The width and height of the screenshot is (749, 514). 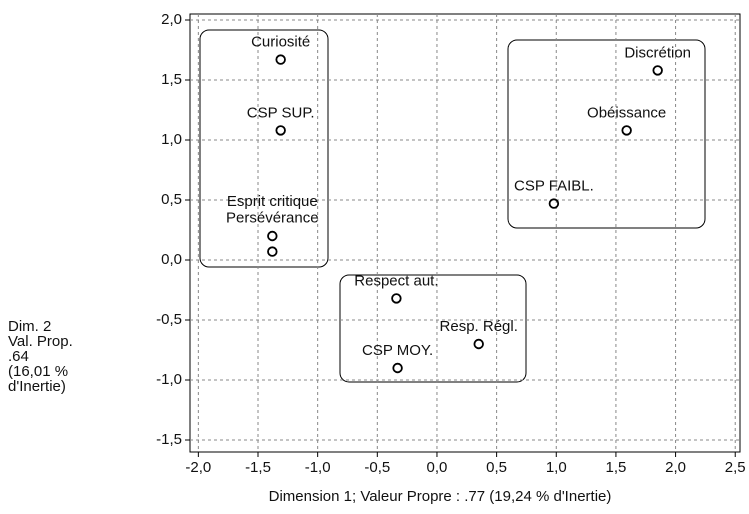 What do you see at coordinates (397, 350) in the screenshot?
I see `point-label: CSP MOY.` at bounding box center [397, 350].